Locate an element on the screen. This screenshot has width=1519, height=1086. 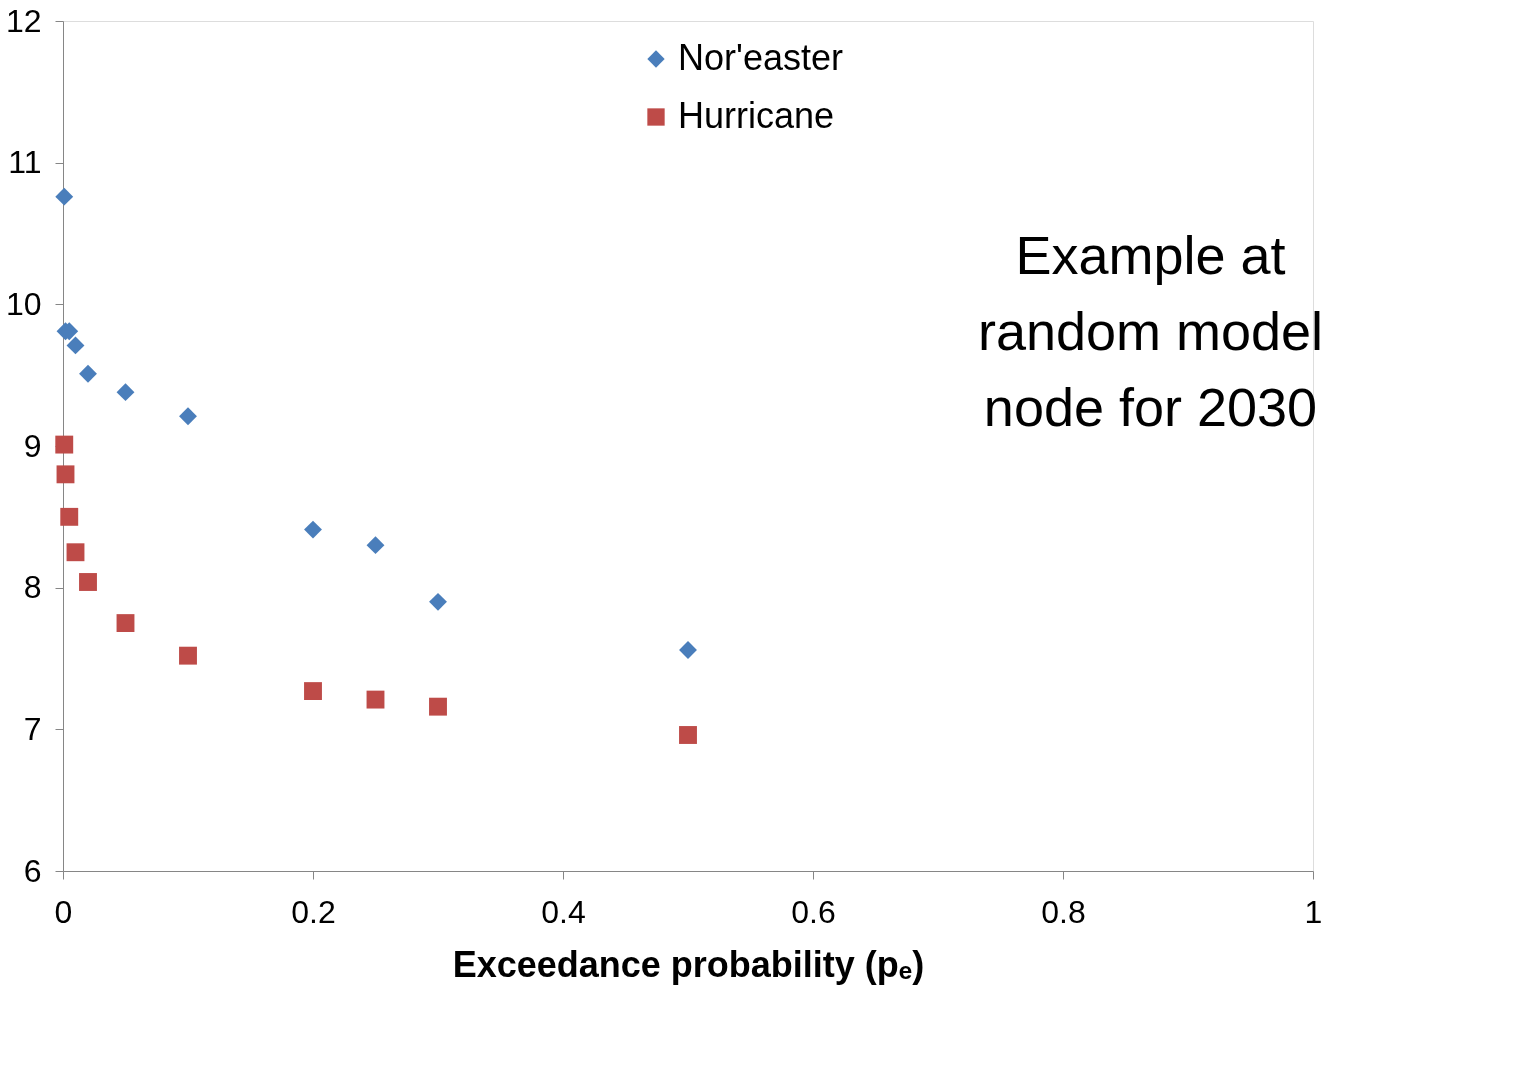
annotation: Example at random model node for 2030 is located at coordinates (1150, 331).